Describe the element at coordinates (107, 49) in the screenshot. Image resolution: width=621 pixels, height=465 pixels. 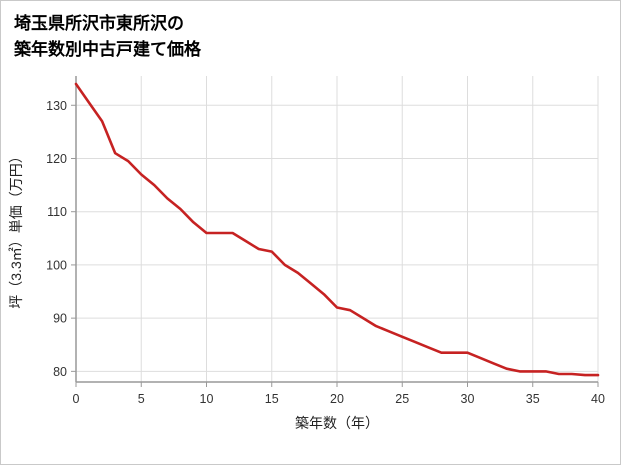
I see `chart-title-line2: 築年数別中古戸建て価格` at that location.